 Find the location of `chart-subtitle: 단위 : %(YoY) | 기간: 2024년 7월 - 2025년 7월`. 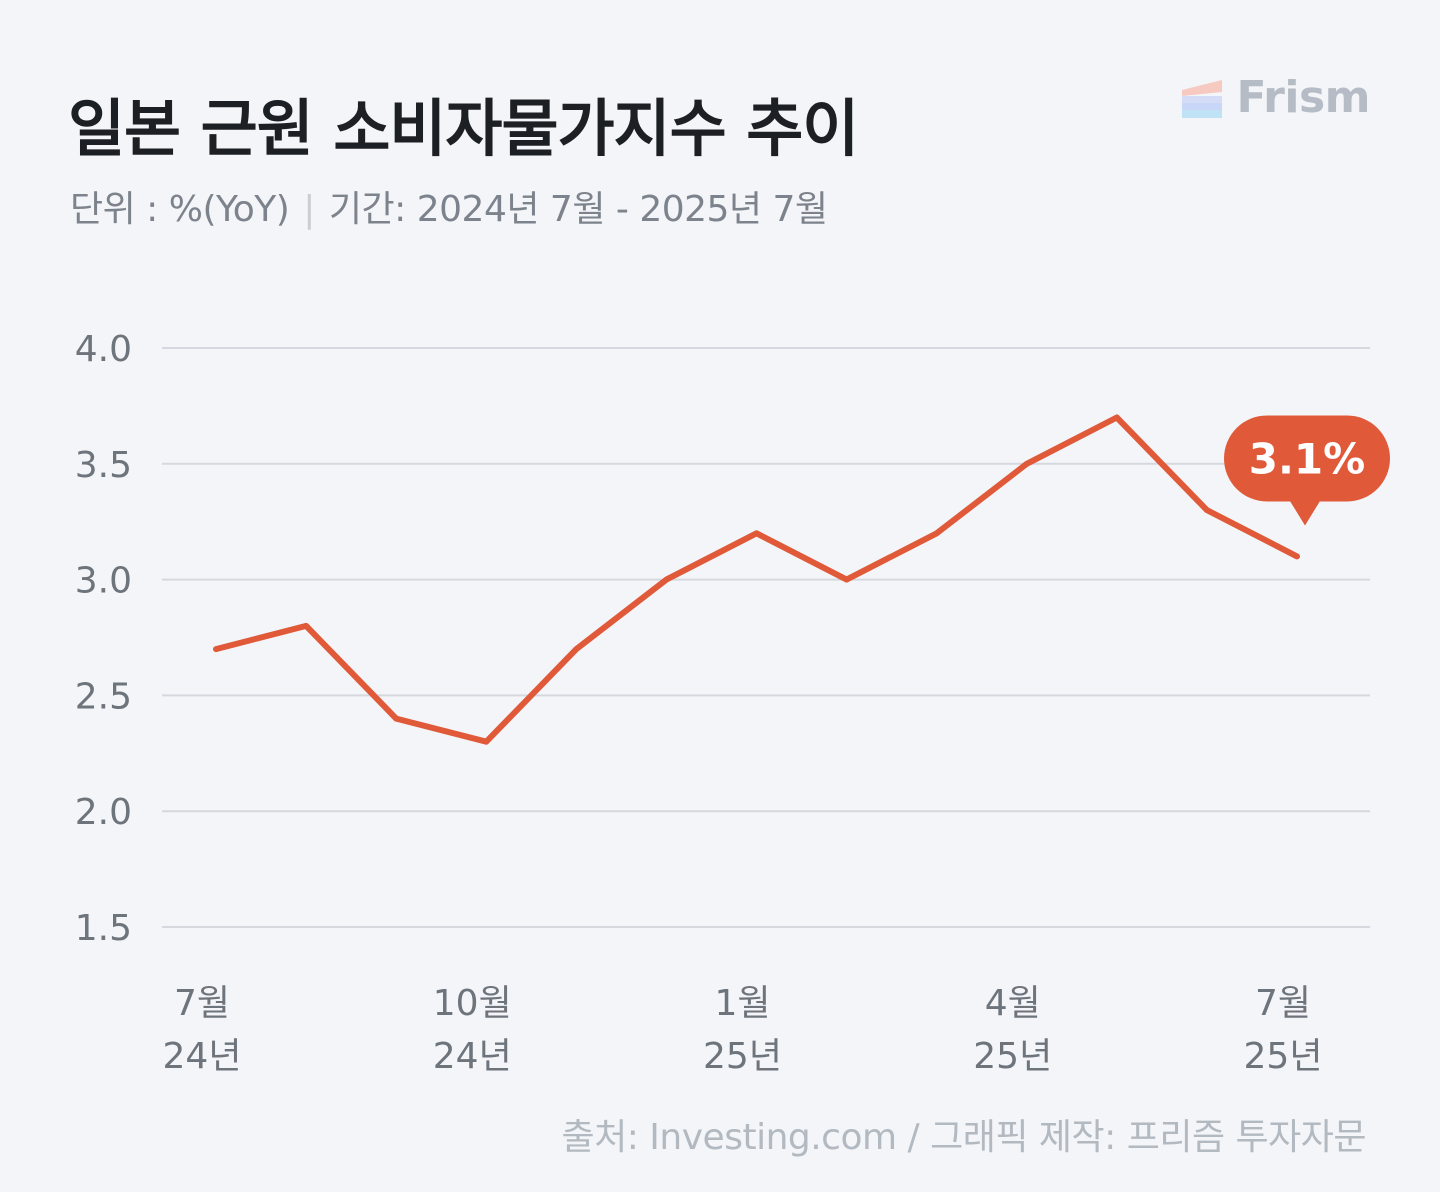

chart-subtitle: 단위 : %(YoY) | 기간: 2024년 7월 - 2025년 7월 is located at coordinates (449, 206).